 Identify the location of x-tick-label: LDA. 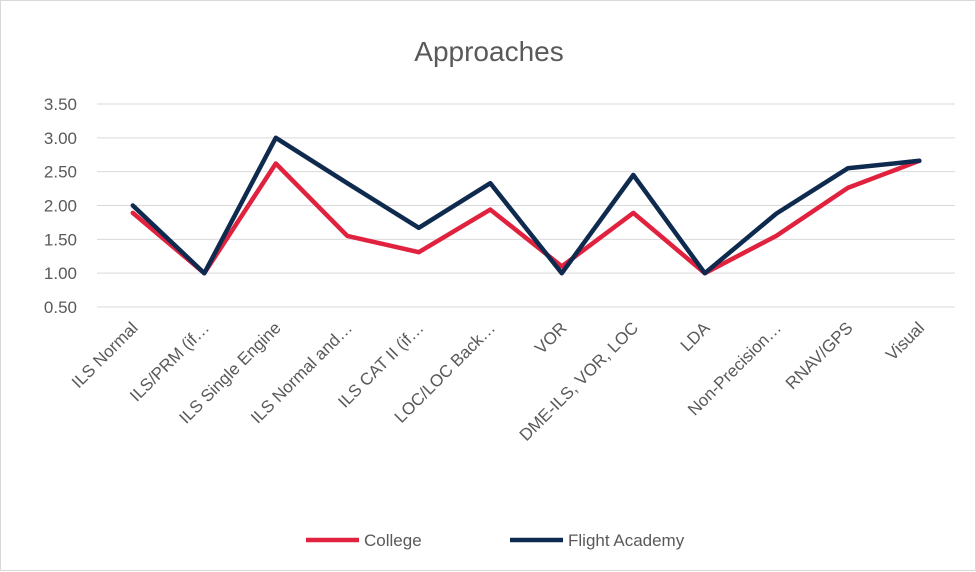
(695, 336).